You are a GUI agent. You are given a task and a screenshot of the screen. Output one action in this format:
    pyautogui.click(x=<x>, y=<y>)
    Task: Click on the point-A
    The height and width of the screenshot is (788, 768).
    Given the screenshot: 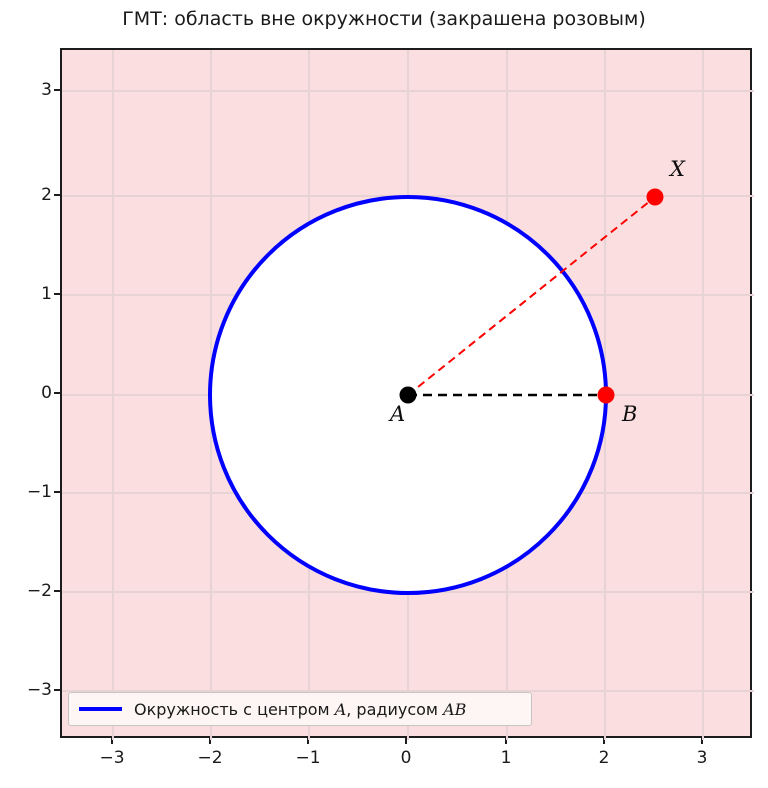 What is the action you would take?
    pyautogui.click(x=408, y=395)
    